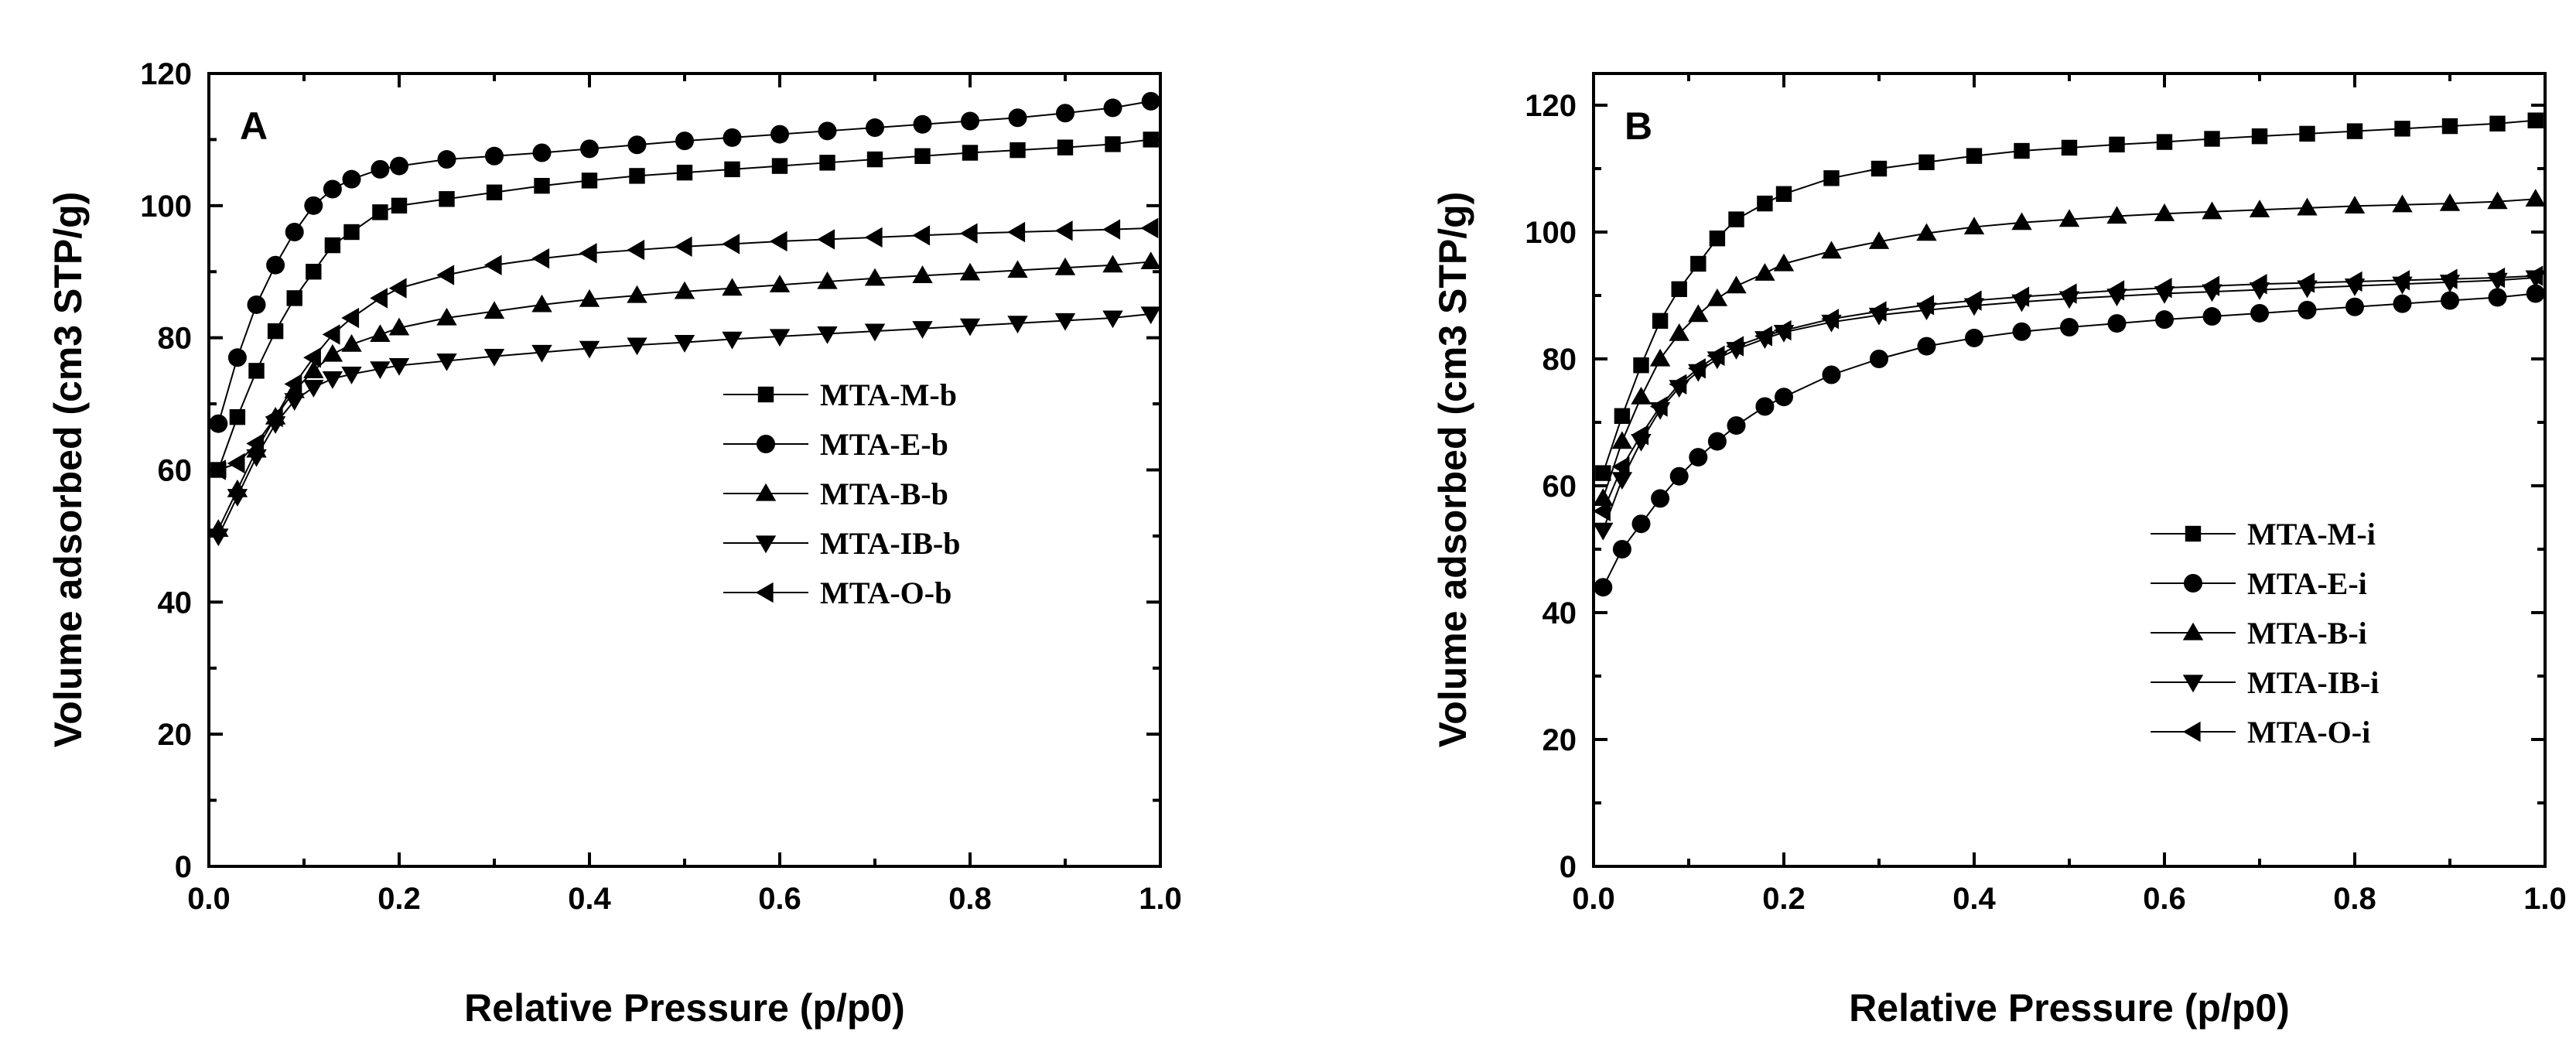  What do you see at coordinates (175, 603) in the screenshot?
I see `y-tick-label: 40` at bounding box center [175, 603].